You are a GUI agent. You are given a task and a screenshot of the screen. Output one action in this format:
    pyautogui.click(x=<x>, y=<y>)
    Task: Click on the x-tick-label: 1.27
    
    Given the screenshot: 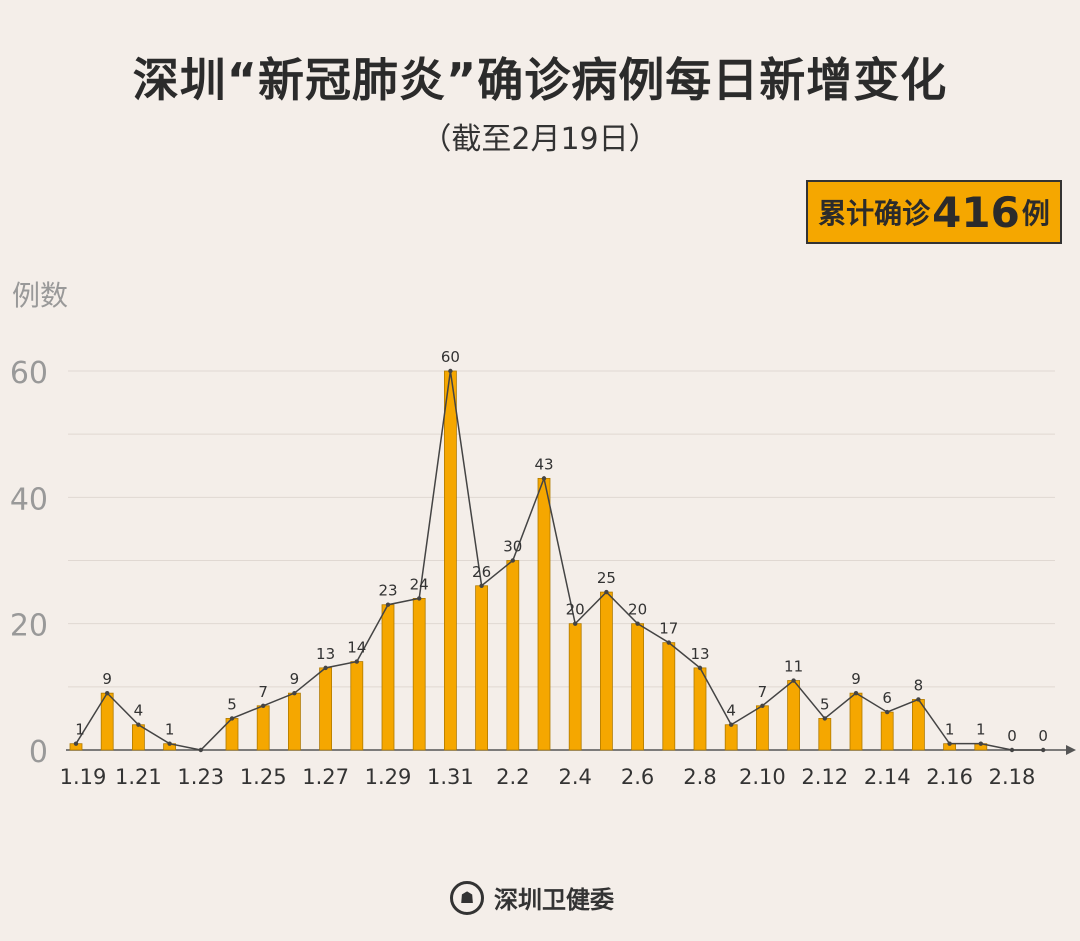 What is the action you would take?
    pyautogui.click(x=325, y=777)
    